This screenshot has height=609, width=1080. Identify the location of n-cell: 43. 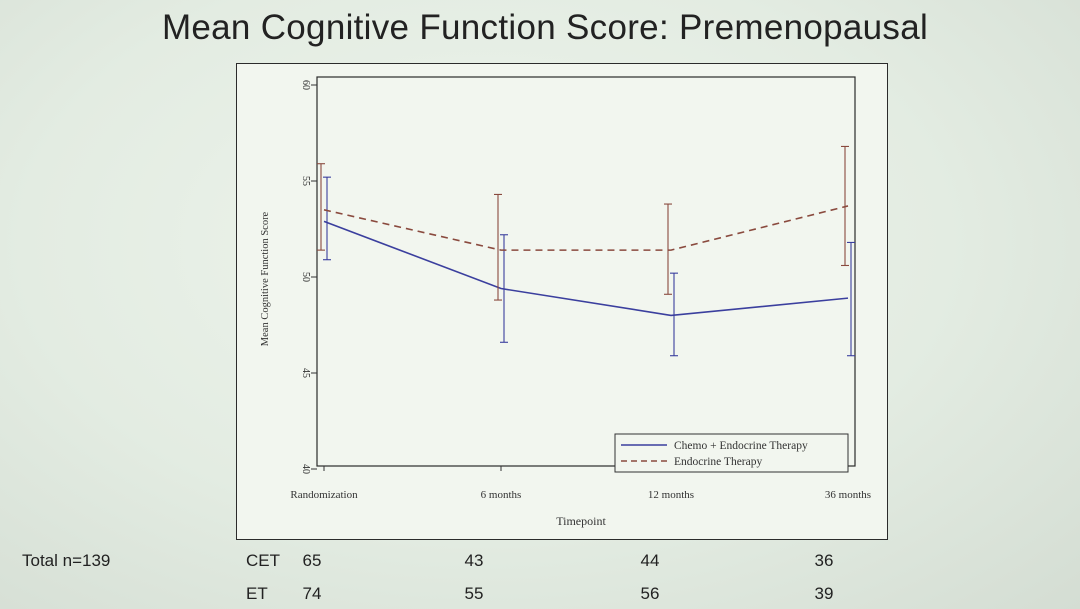
(474, 560).